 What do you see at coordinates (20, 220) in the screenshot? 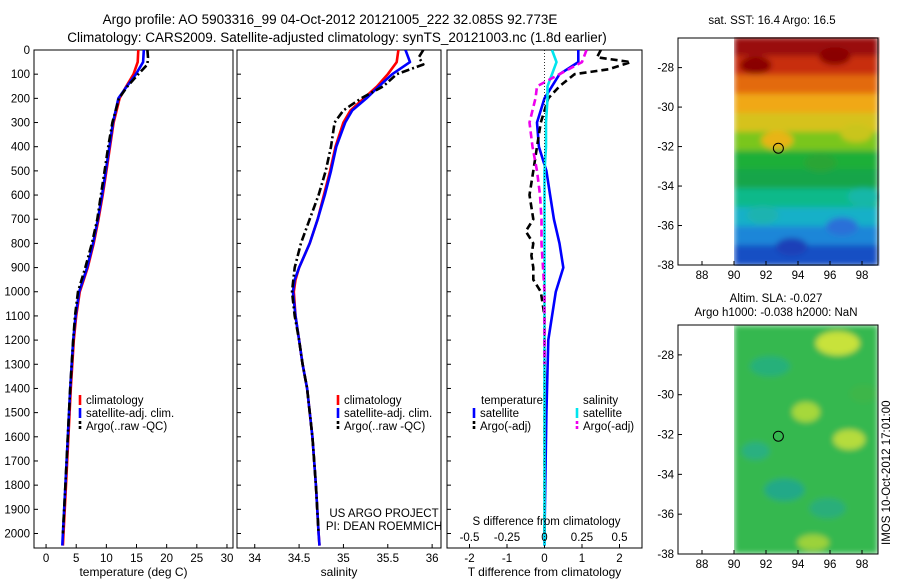
I see `y-tick-label: 700` at bounding box center [20, 220].